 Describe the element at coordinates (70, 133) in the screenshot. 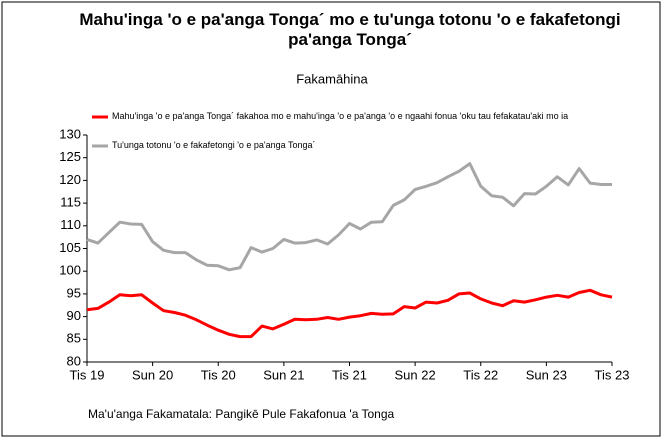

I see `y-tick-label: 130` at that location.